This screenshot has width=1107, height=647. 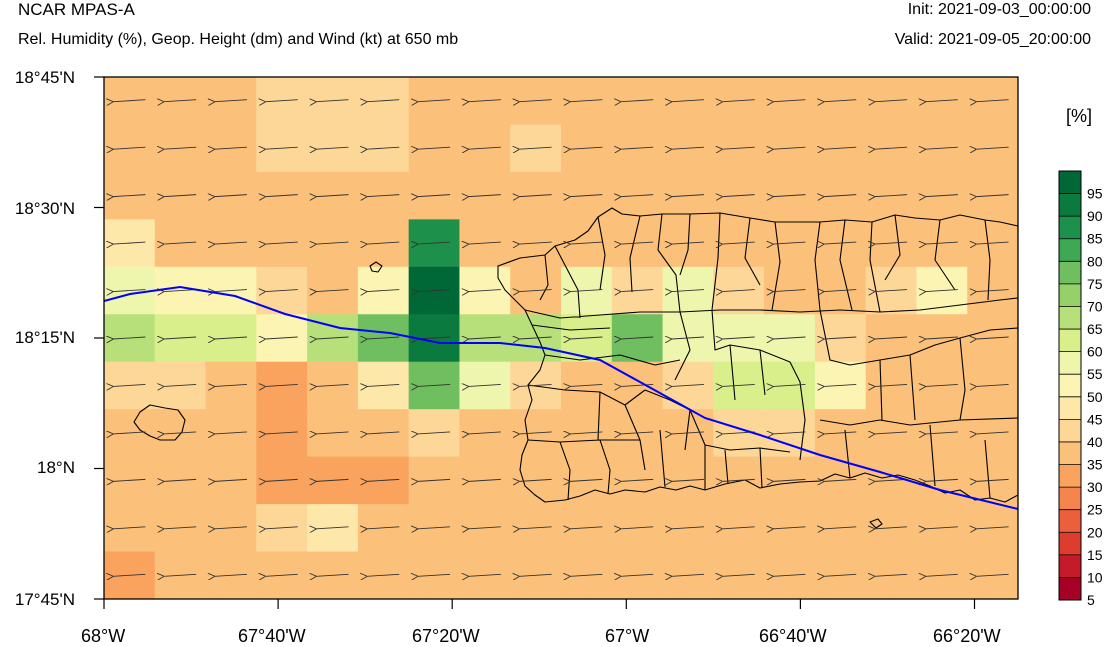 I want to click on lon-label-68w: 68°W, so click(x=103, y=636).